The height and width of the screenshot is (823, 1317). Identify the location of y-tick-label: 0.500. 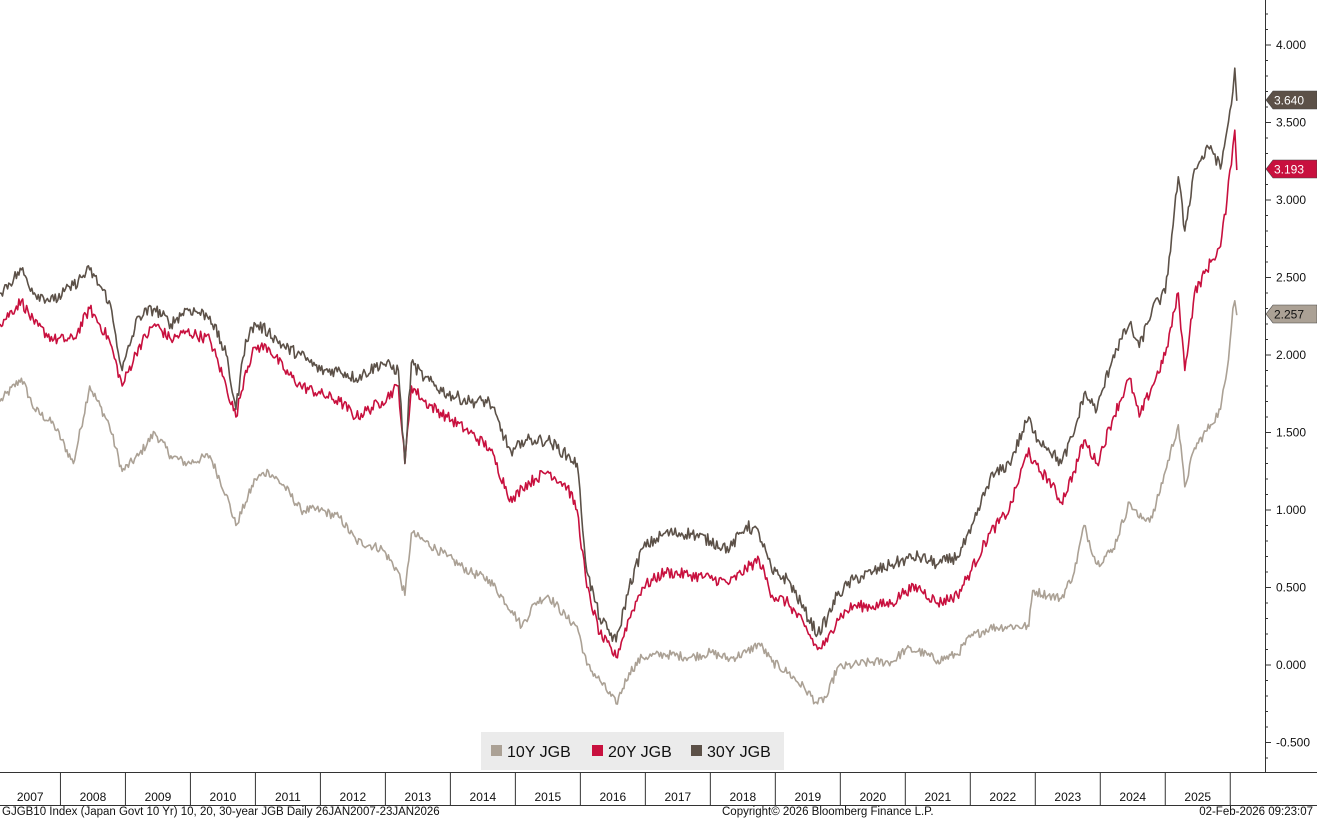
(1291, 588).